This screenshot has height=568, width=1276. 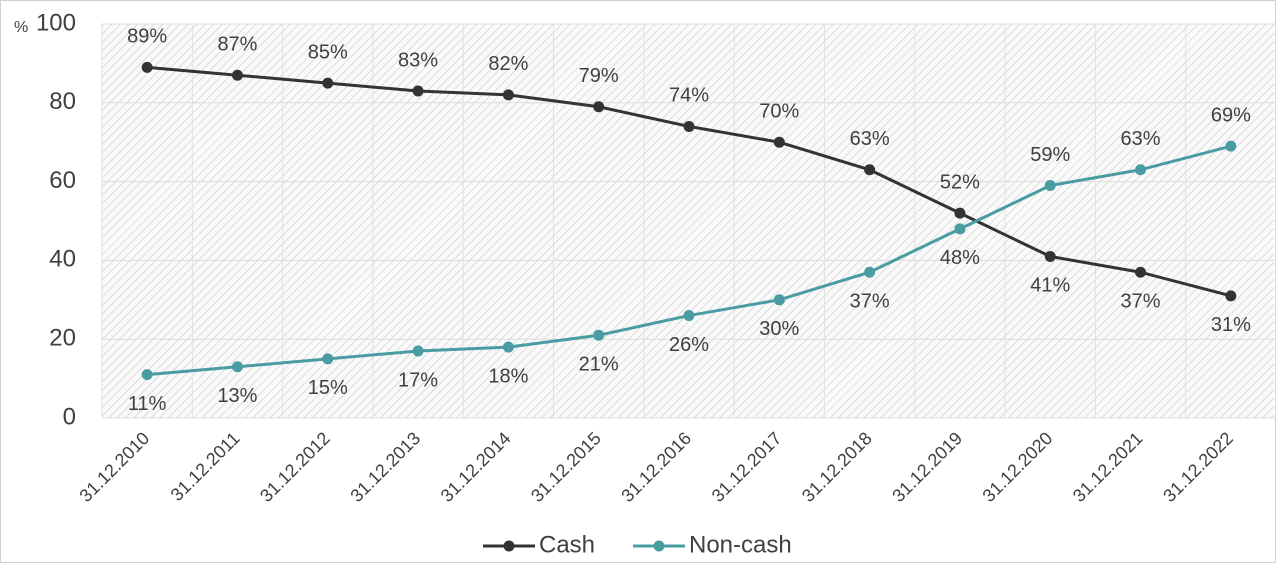 What do you see at coordinates (779, 329) in the screenshot?
I see `data-label: 30%` at bounding box center [779, 329].